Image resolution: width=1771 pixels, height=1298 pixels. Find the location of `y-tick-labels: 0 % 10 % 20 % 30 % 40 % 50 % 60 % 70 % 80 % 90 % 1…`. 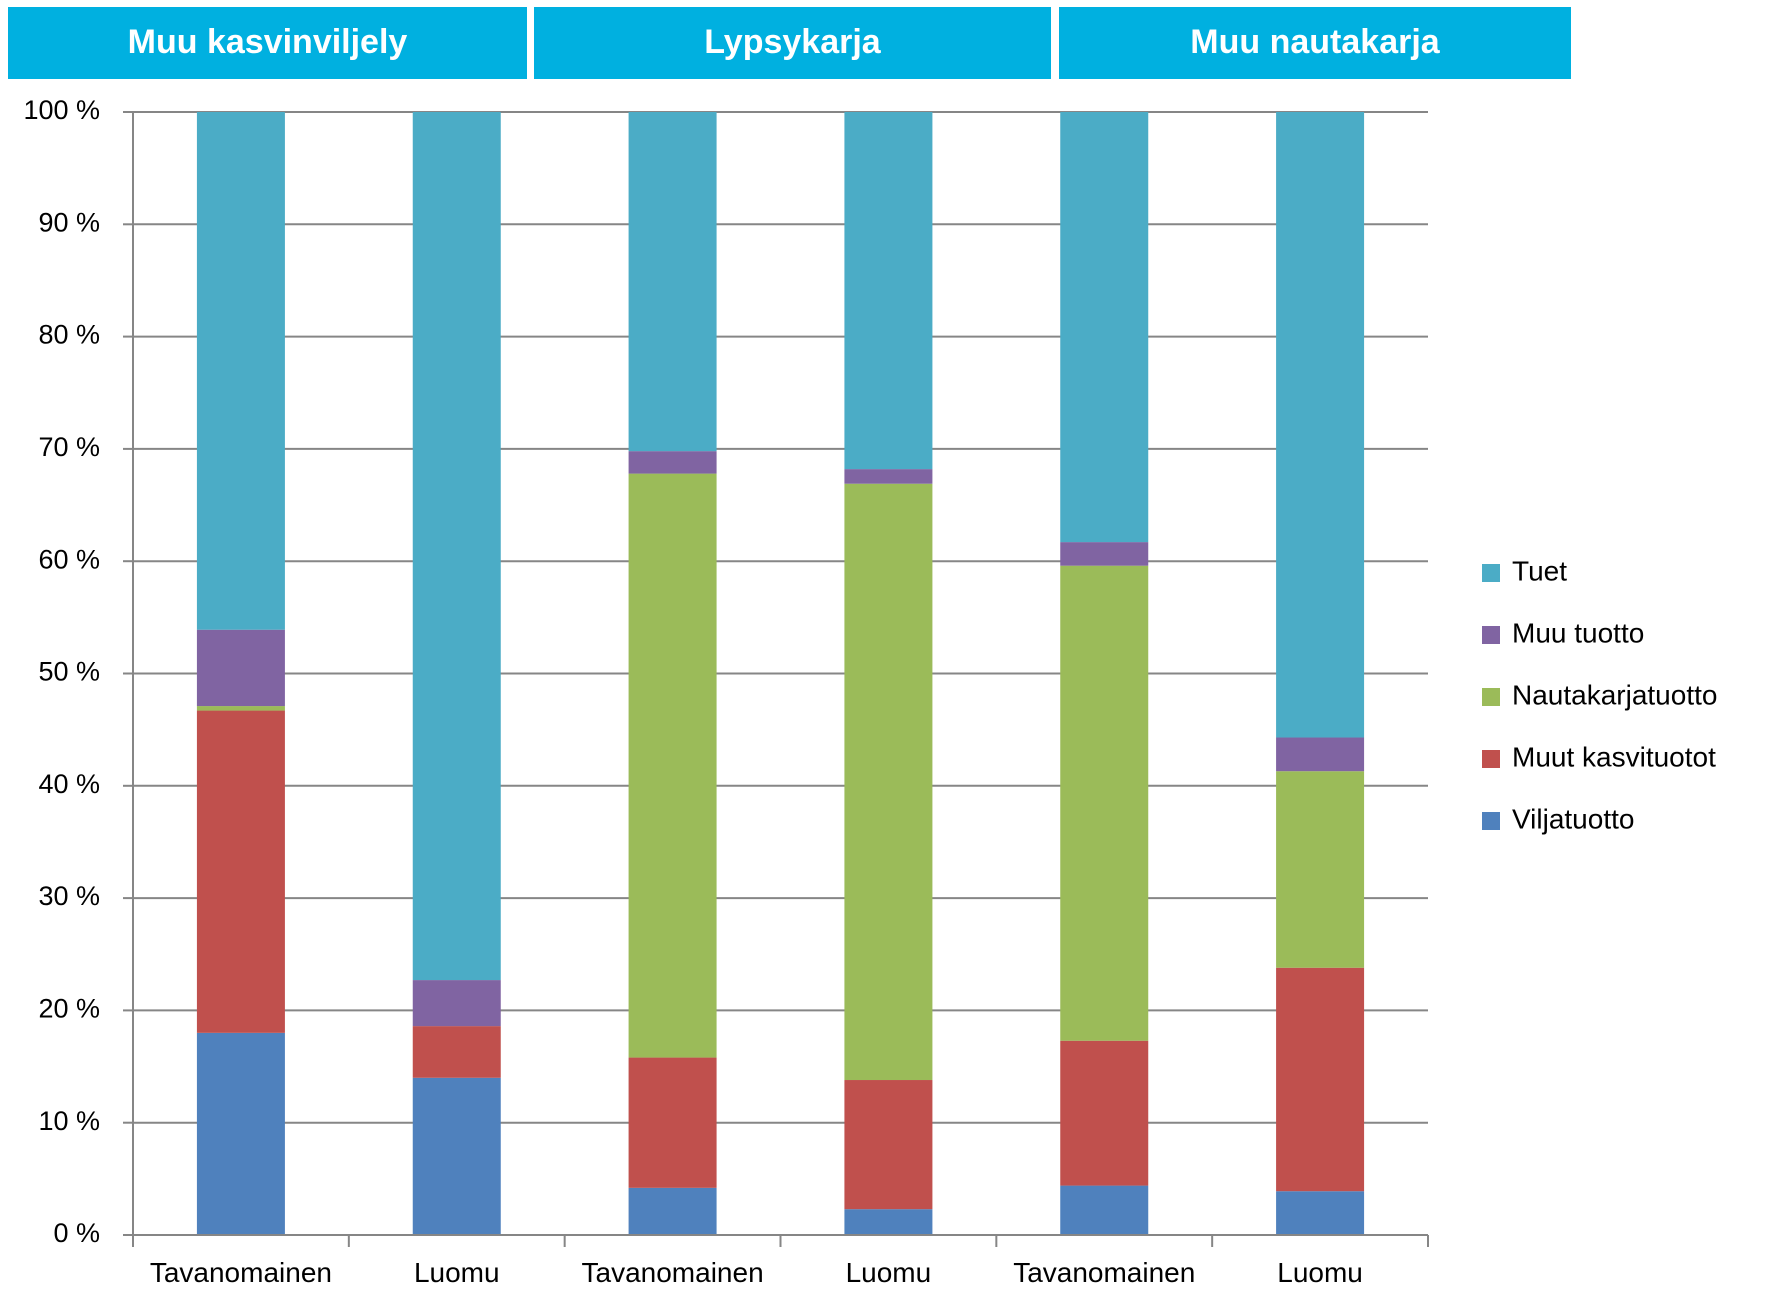

y-tick-labels: 0 % 10 % 20 % 30 % 40 % 50 % 60 % 70 % 80 % 90 % 1… is located at coordinates (61, 671).